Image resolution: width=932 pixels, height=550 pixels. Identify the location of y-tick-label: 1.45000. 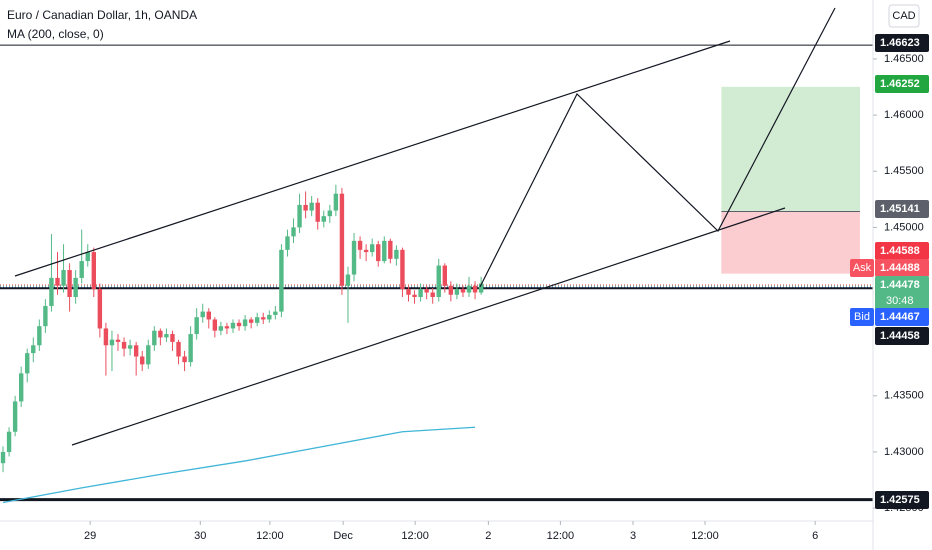
(904, 227).